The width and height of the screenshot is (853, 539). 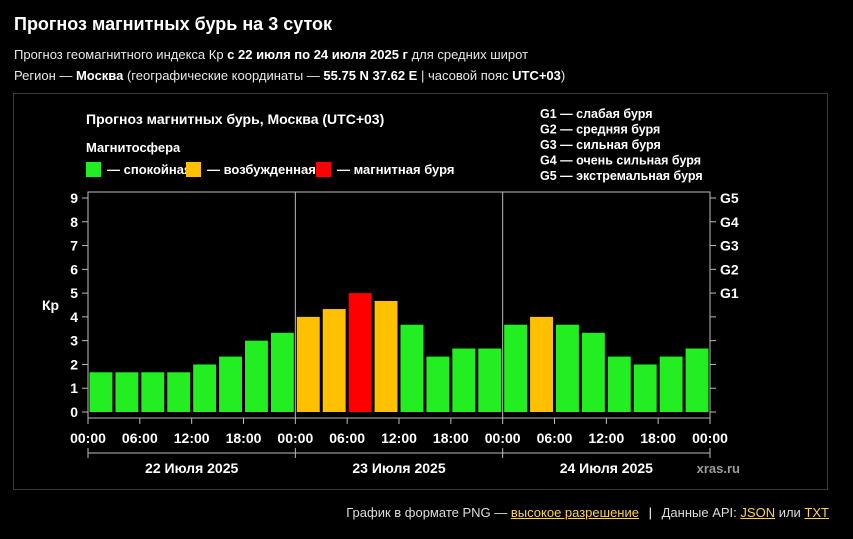 What do you see at coordinates (74, 269) in the screenshot?
I see `y-tick-label: 6` at bounding box center [74, 269].